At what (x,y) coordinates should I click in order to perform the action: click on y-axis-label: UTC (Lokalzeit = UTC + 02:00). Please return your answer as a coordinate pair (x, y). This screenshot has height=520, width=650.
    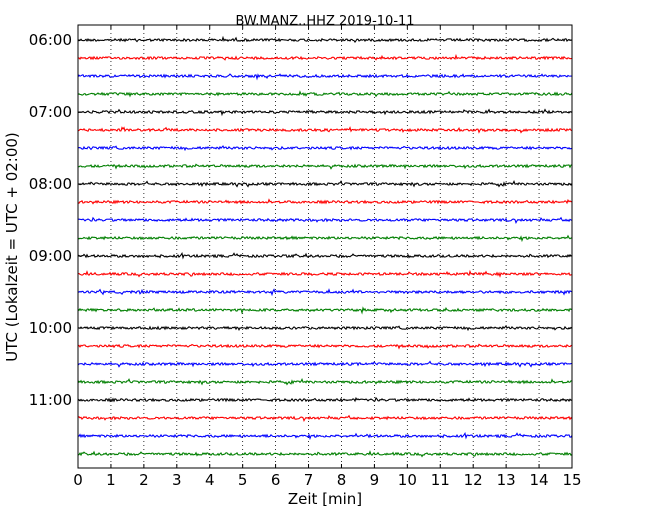
    Looking at the image, I should click on (12, 247).